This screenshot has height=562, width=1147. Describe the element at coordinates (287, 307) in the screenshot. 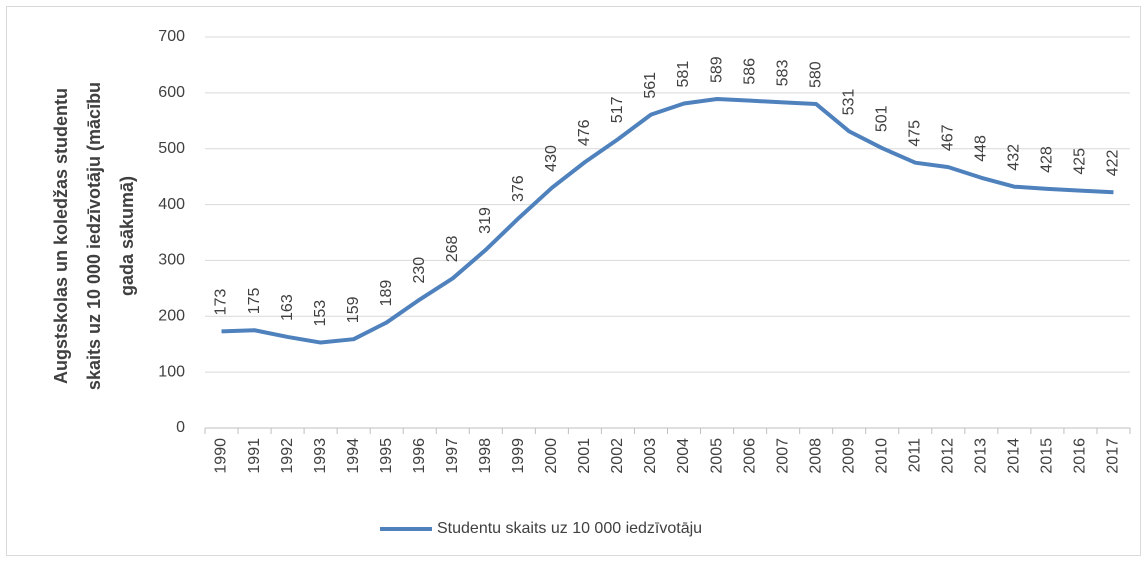

I see `data-label: 163` at that location.